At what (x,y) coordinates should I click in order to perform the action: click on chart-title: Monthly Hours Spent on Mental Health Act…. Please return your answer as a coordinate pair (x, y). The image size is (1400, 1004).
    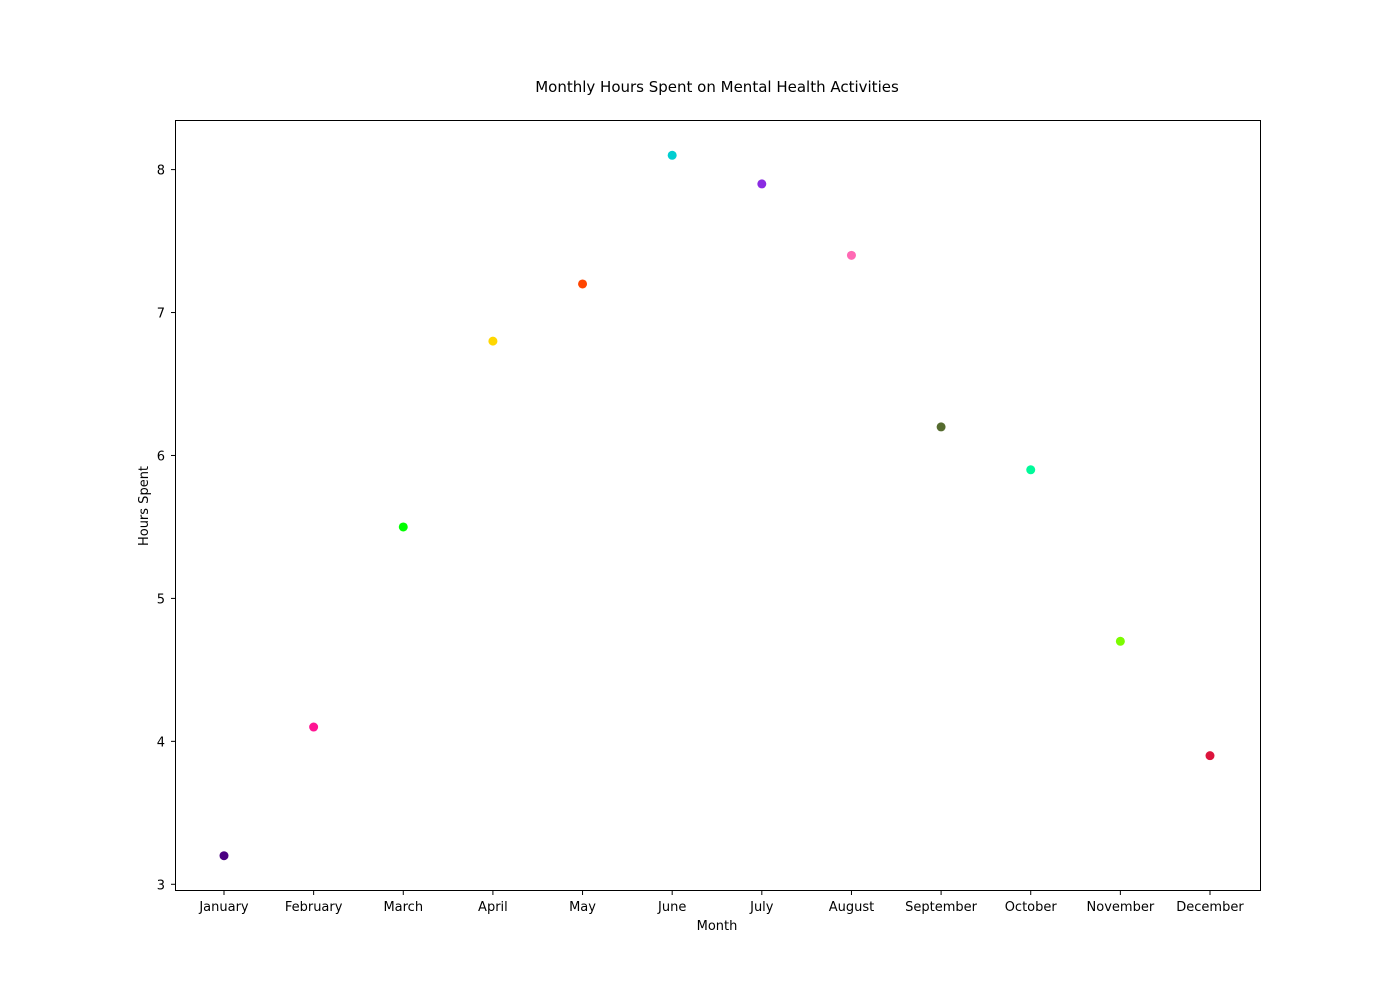
    Looking at the image, I should click on (717, 87).